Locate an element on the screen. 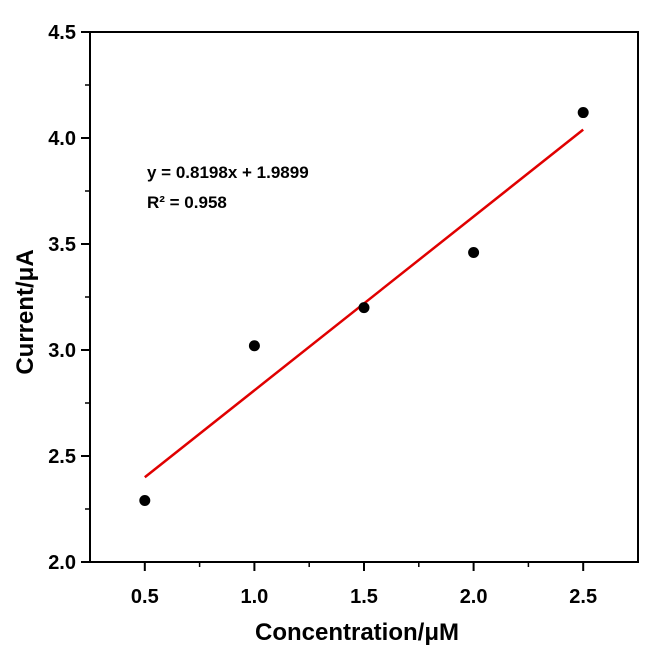 This screenshot has width=660, height=660. y-tick-label: 4.5 is located at coordinates (62, 33).